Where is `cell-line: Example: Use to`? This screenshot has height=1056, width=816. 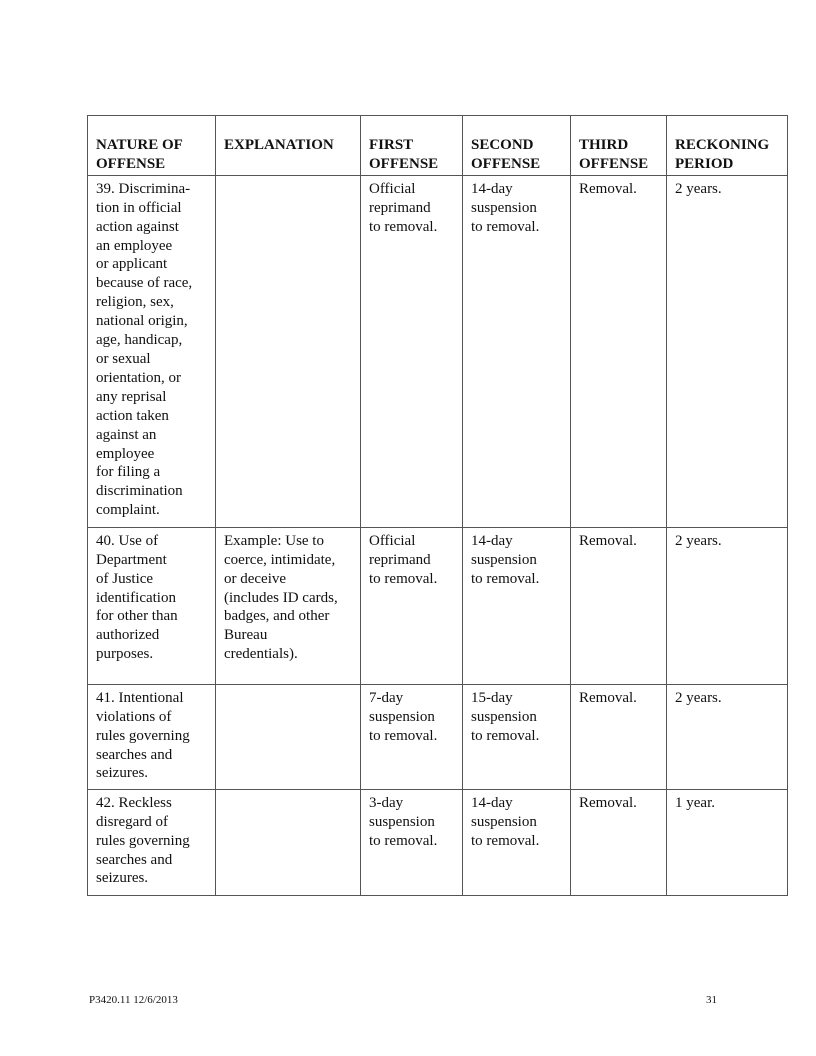 cell-line: Example: Use to is located at coordinates (274, 540).